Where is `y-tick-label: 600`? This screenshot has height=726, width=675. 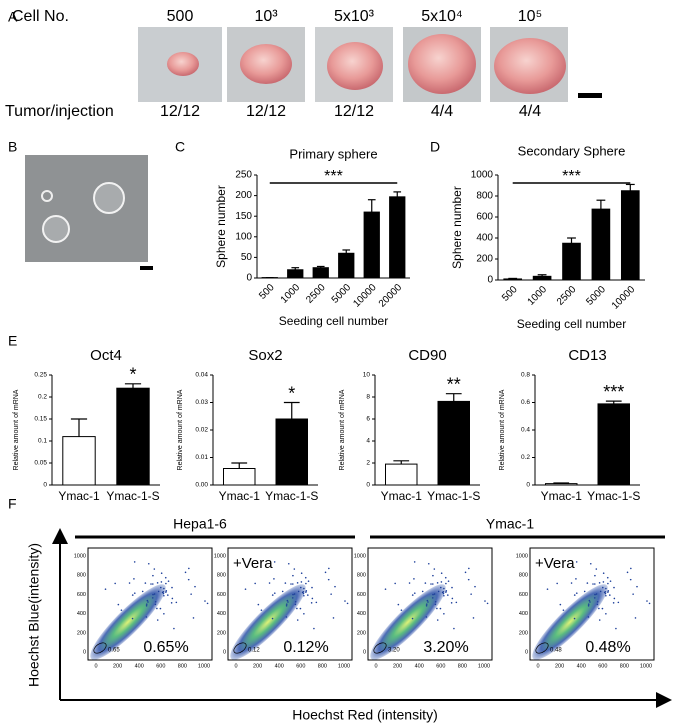
y-tick-label: 600 is located at coordinates (361, 595).